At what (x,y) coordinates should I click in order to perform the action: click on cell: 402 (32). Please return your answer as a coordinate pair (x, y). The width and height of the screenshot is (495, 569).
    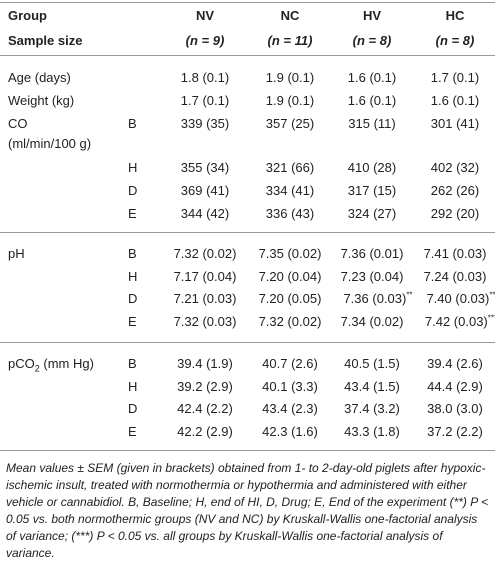
    Looking at the image, I should click on (455, 168).